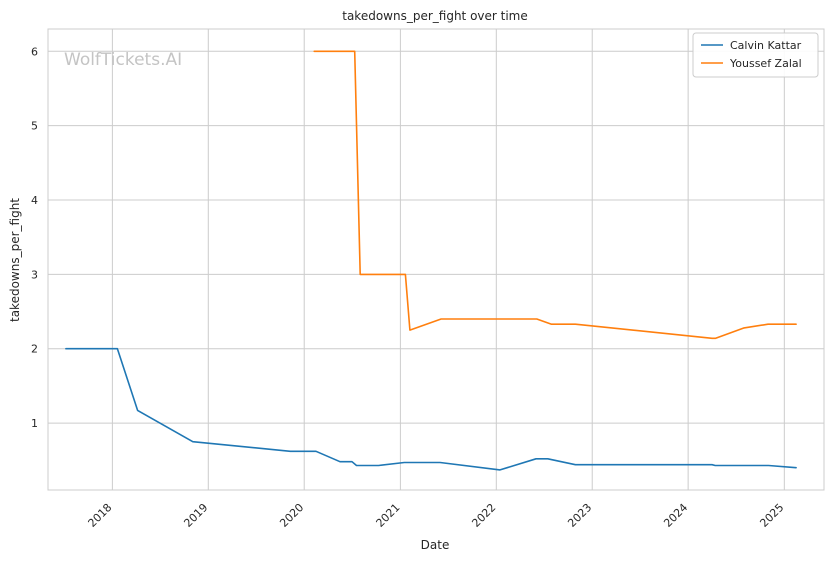 This screenshot has height=565, width=832. Describe the element at coordinates (34, 200) in the screenshot. I see `y-tick-label: 4` at that location.